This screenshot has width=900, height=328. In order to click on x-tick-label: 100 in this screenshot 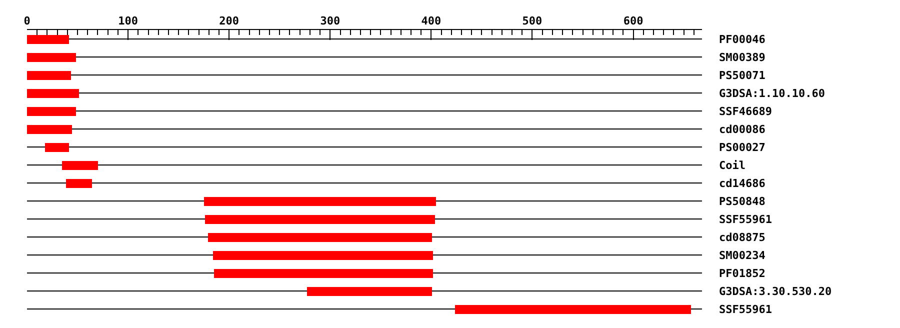, I will do `click(128, 21)`.